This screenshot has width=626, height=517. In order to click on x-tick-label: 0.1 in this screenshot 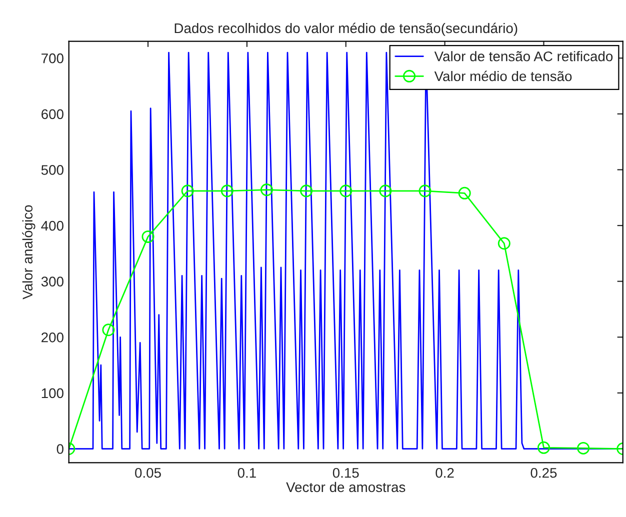, I will do `click(247, 473)`.